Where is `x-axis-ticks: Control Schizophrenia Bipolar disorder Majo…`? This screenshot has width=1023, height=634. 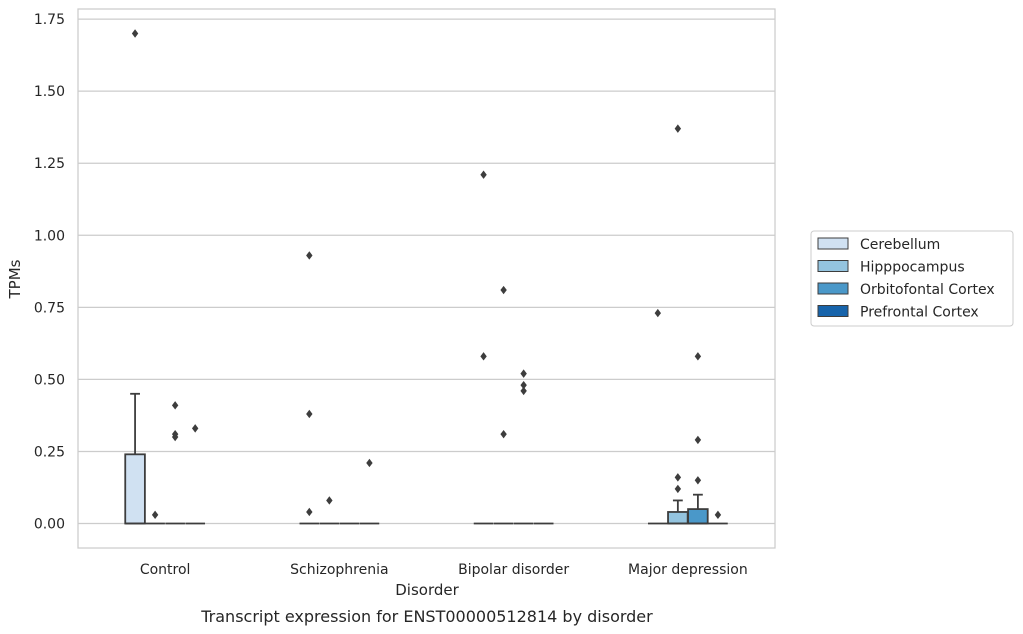 x-axis-ticks: Control Schizophrenia Bipolar disorder Majo… is located at coordinates (444, 570).